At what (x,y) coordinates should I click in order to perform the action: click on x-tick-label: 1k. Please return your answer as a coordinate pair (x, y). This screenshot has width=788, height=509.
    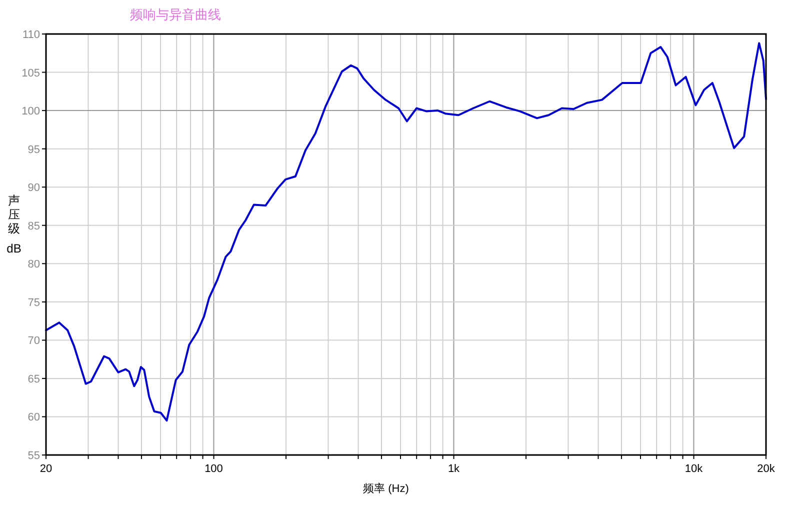
    Looking at the image, I should click on (454, 469).